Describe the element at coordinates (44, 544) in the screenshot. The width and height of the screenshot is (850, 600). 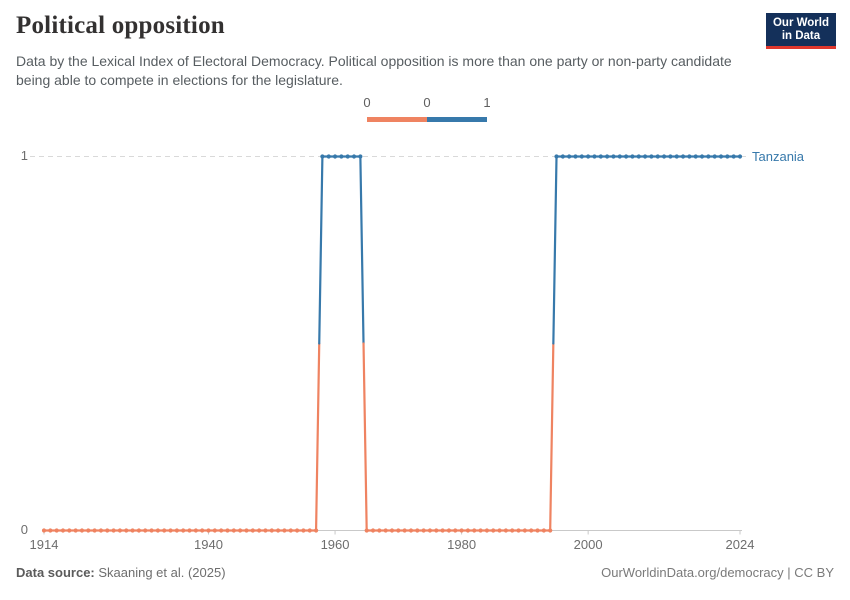
I see `x-axis-tick-label: 1914` at that location.